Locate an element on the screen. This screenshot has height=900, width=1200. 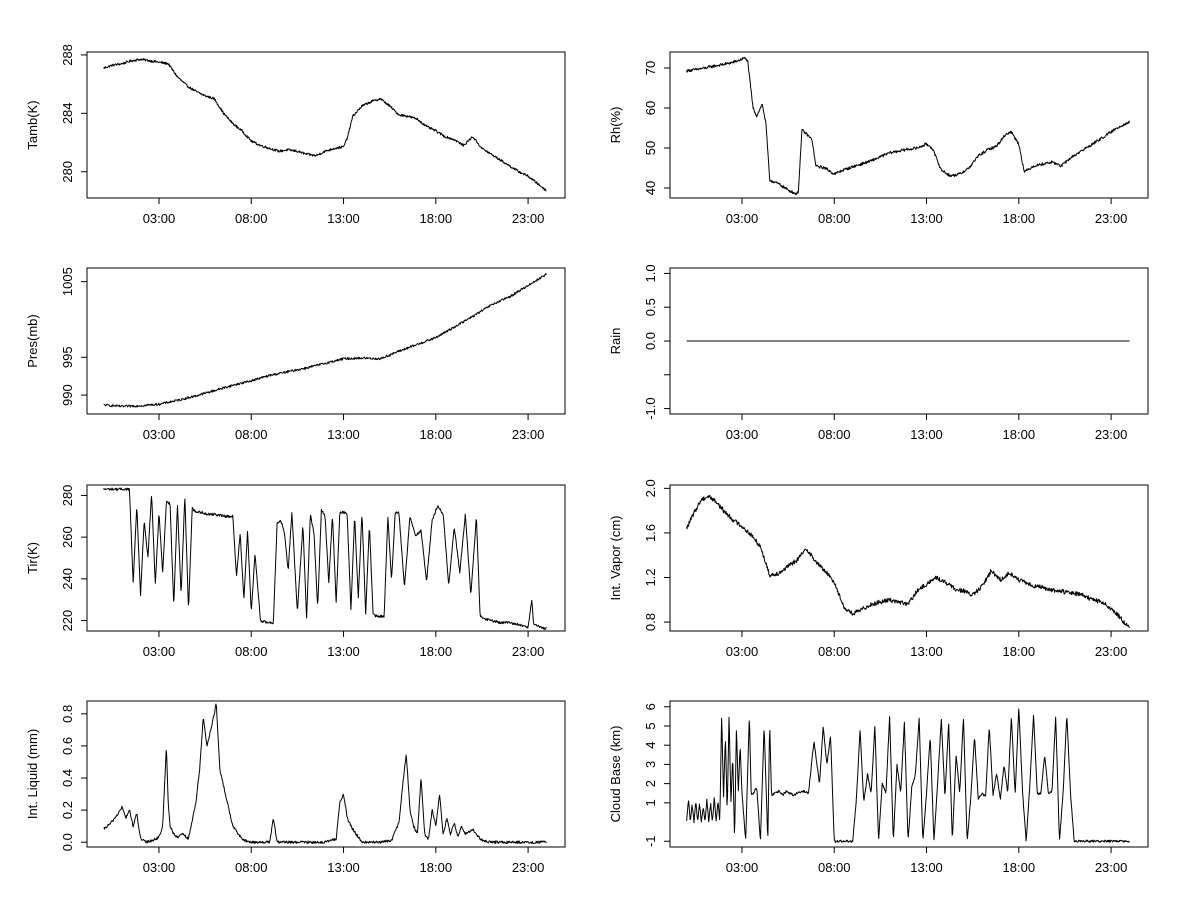
y-tick-label: 1 is located at coordinates (650, 802).